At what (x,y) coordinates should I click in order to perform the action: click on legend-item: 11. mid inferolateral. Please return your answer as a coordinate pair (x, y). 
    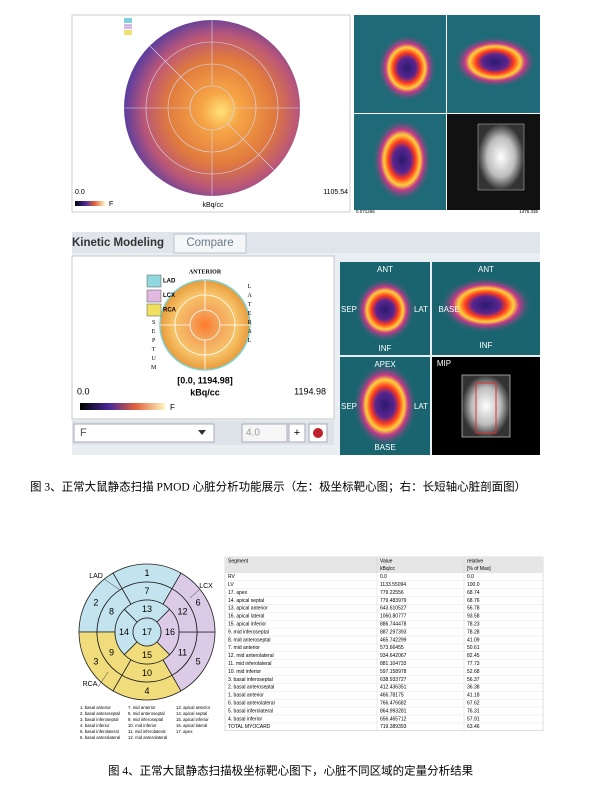
    Looking at the image, I should click on (146, 731).